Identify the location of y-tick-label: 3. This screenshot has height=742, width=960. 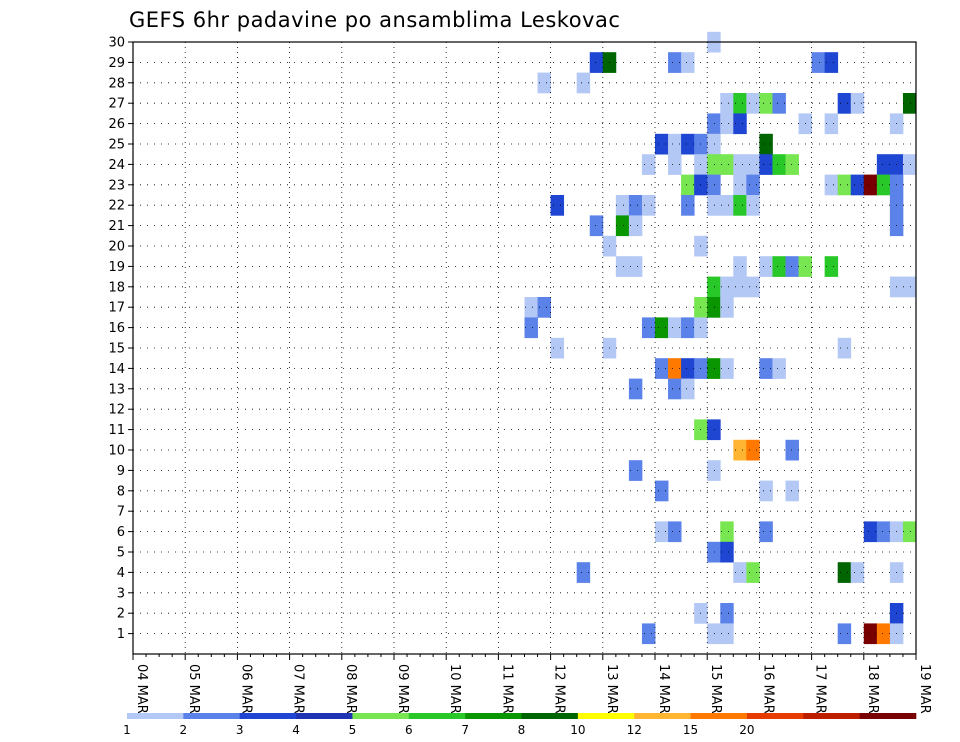
(121, 593).